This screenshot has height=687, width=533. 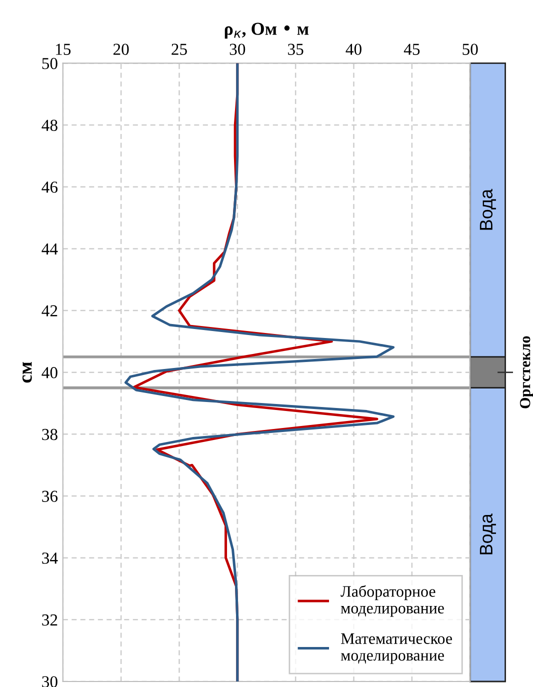 I want to click on x-tick-label: 20, so click(x=121, y=49).